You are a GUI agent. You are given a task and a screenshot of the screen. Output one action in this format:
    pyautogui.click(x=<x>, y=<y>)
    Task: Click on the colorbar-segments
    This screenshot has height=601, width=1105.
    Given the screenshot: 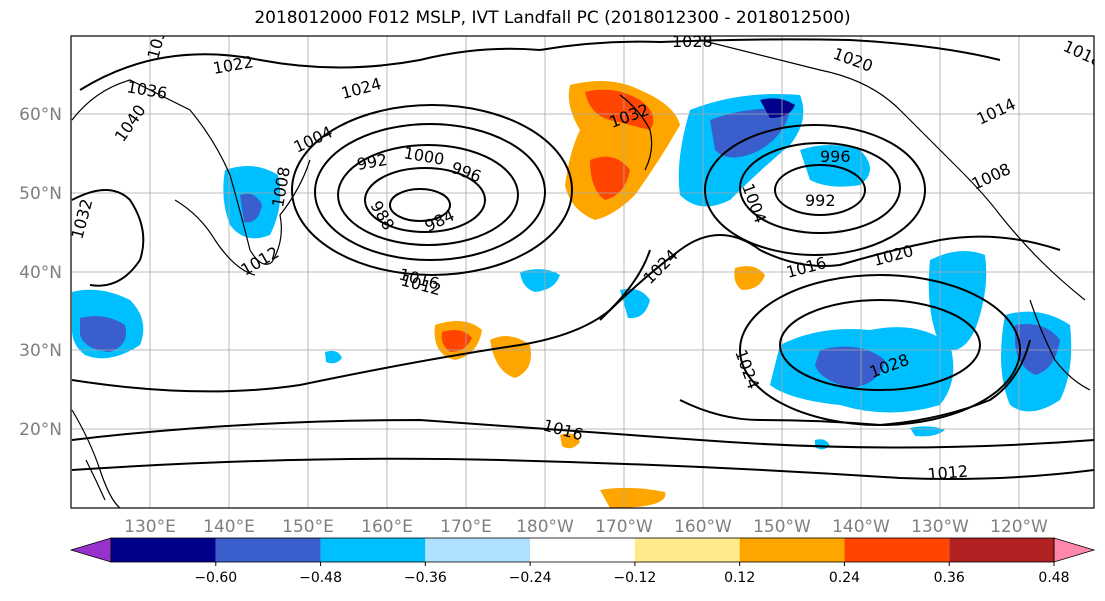 What is the action you would take?
    pyautogui.click(x=582, y=550)
    